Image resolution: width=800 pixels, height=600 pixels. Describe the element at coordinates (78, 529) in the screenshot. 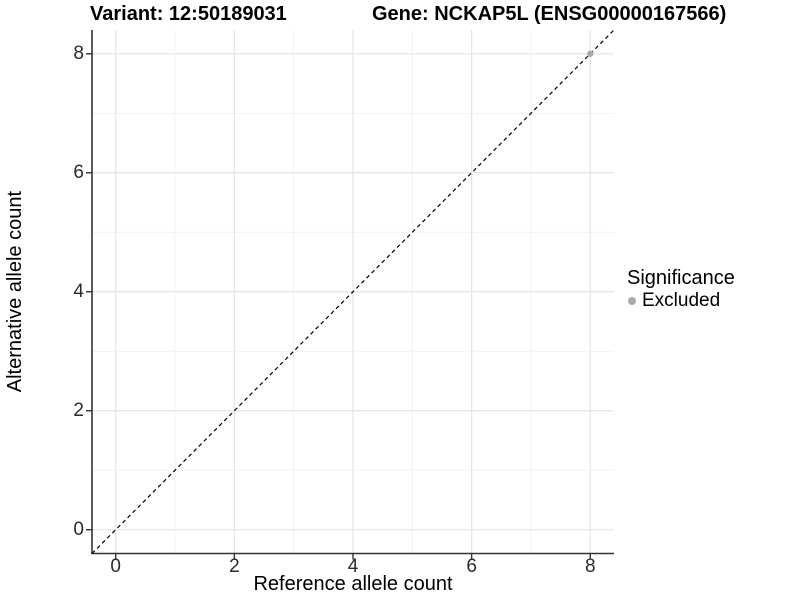

I see `y-tick-label: 0` at that location.